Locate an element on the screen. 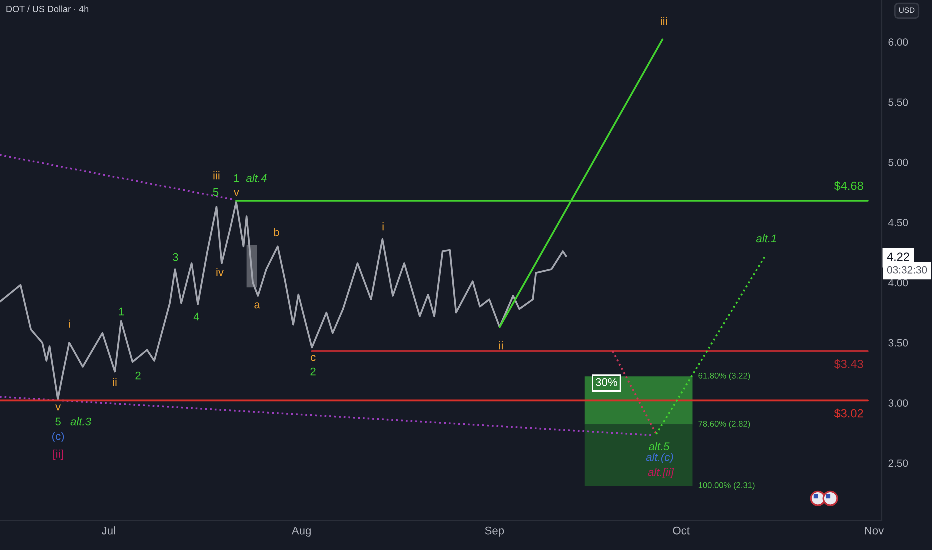 Image resolution: width=932 pixels, height=550 pixels. annotation: [ii] is located at coordinates (59, 455).